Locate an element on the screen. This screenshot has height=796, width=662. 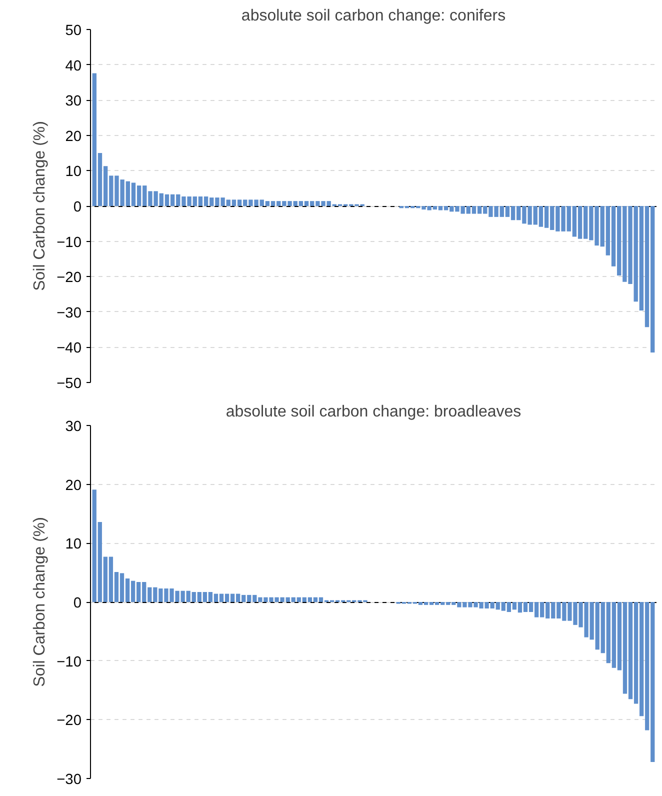
y-tick-label: 40 is located at coordinates (73, 66).